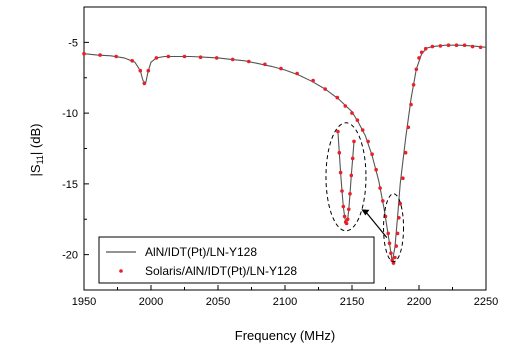  I want to click on y-tick-label: -15, so click(70, 185).